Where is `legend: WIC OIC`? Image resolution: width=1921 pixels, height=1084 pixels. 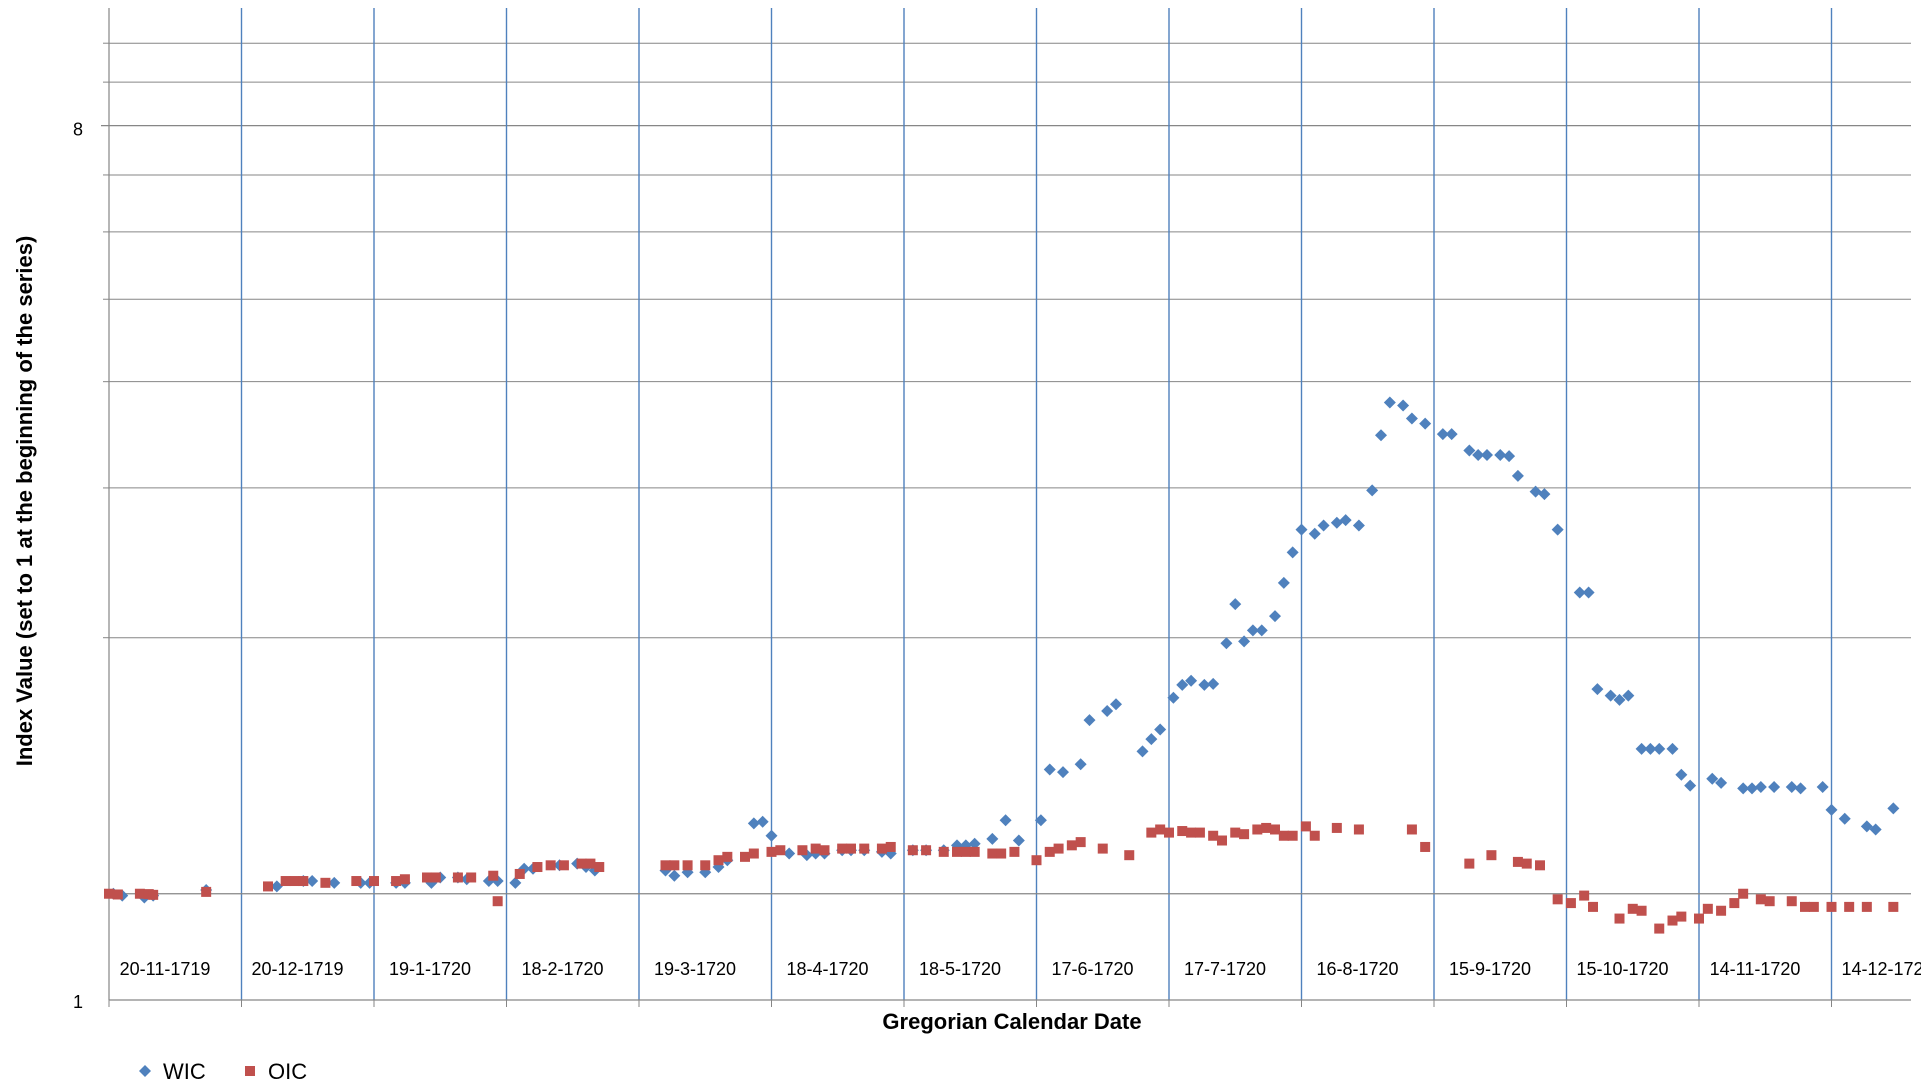
legend: WIC OIC is located at coordinates (223, 1071).